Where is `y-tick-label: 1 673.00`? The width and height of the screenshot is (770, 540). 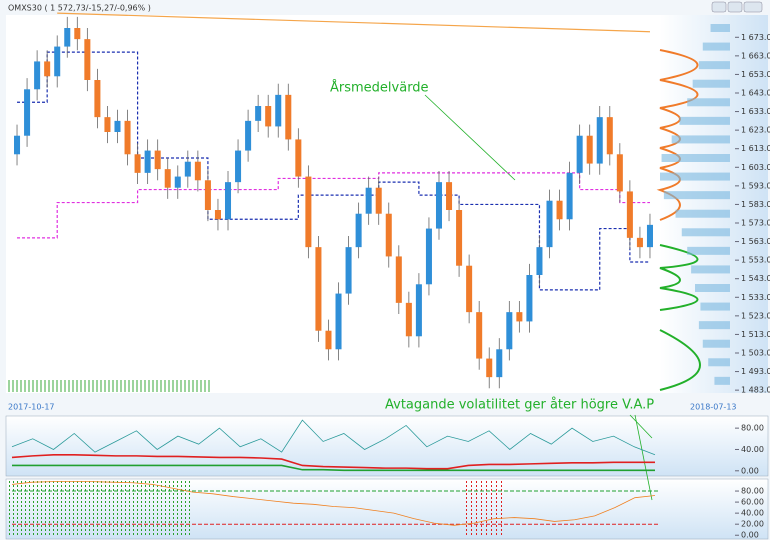 y-tick-label: 1 673.00 is located at coordinates (755, 37).